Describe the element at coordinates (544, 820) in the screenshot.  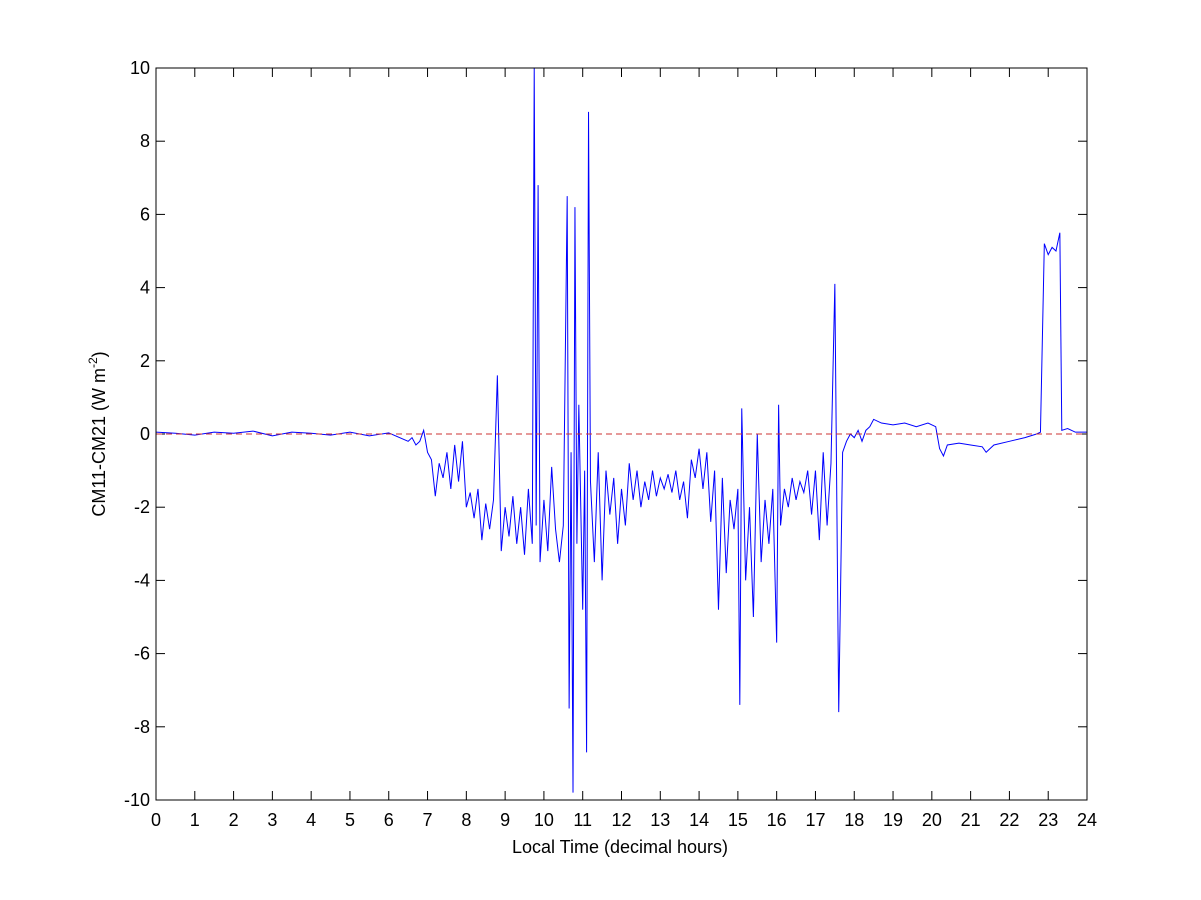
I see `x-tick-label: 10` at that location.